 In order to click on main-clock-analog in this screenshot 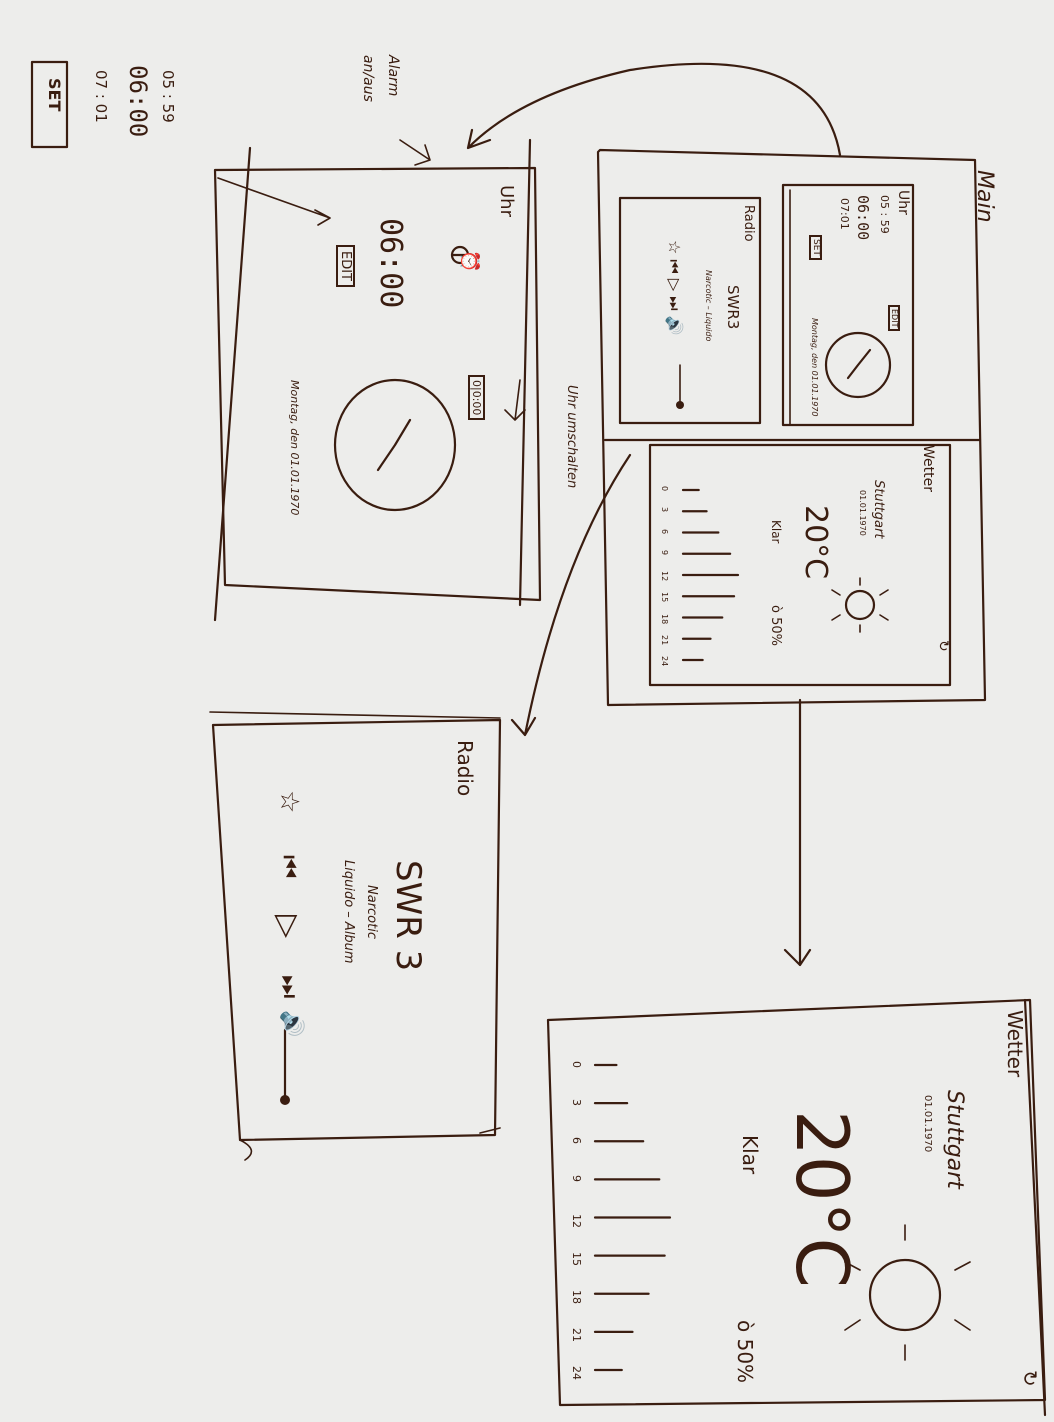, I will do `click(858, 365)`.